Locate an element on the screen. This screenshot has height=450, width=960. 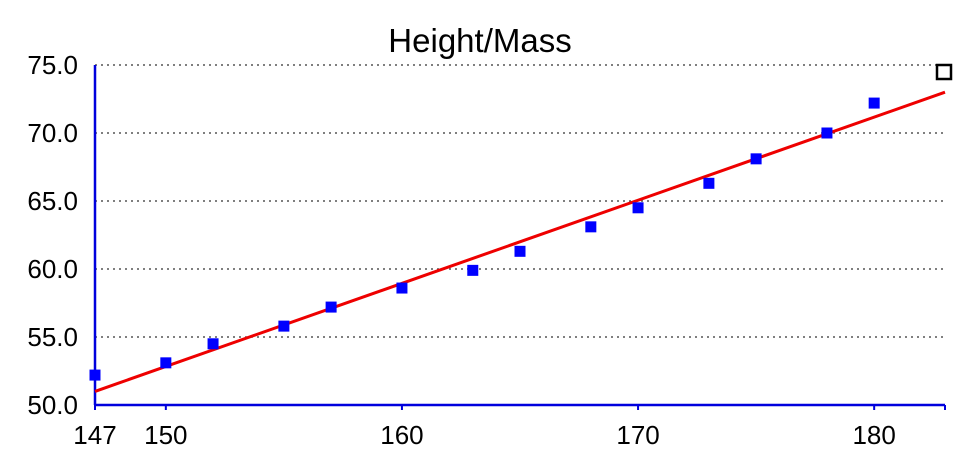
y-tick-label-3: 65.0 is located at coordinates (52, 201).